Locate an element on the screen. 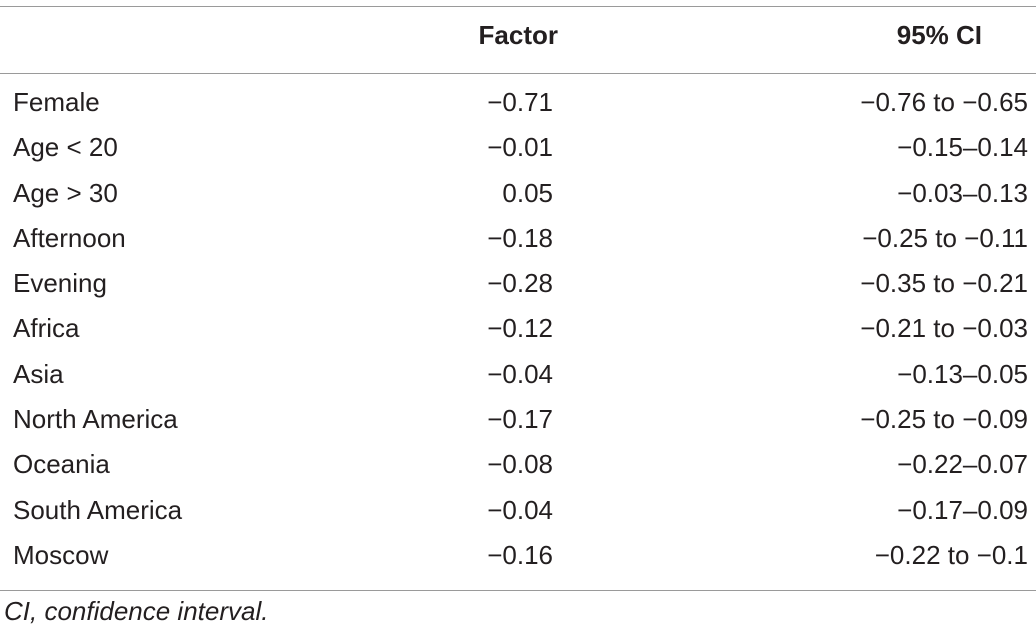 This screenshot has height=634, width=1036. row-label: Moscow is located at coordinates (61, 554).